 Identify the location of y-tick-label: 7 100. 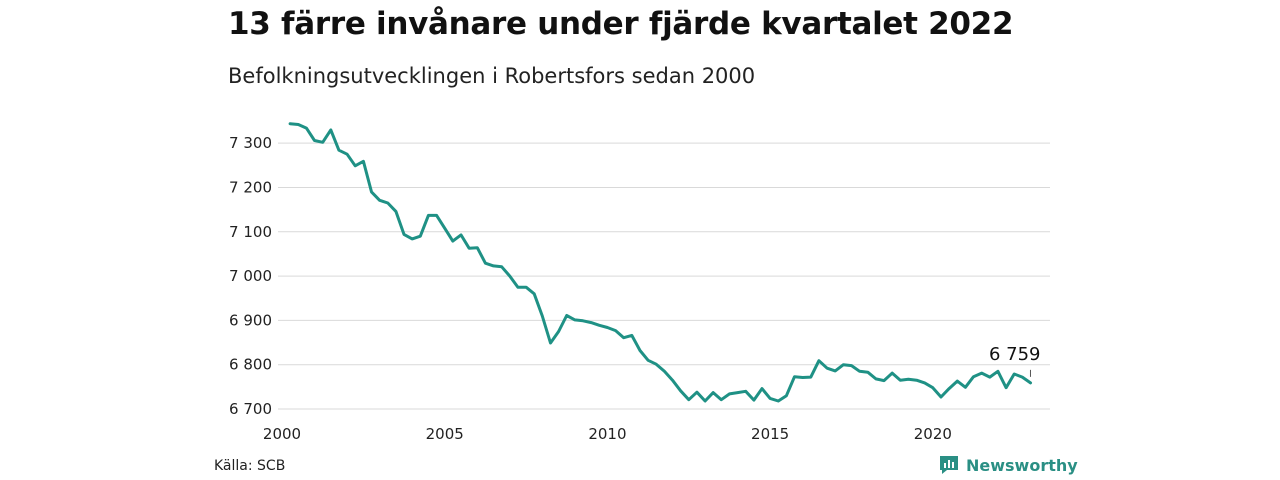
(250, 232).